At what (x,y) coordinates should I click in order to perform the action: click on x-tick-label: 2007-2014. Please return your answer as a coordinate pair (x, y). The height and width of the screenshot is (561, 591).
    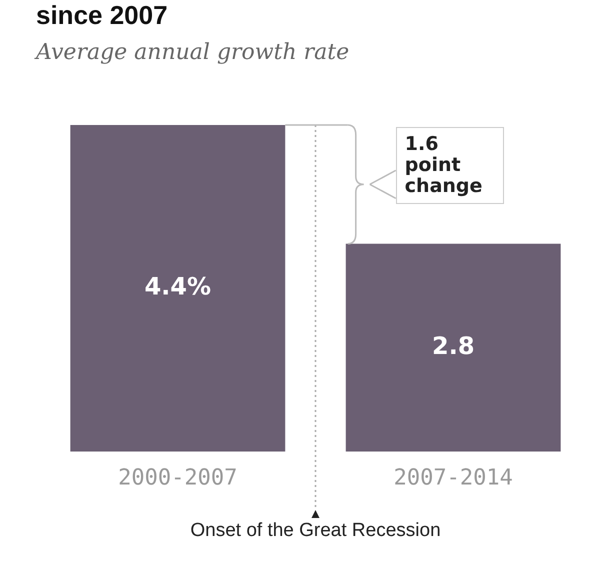
    Looking at the image, I should click on (453, 478).